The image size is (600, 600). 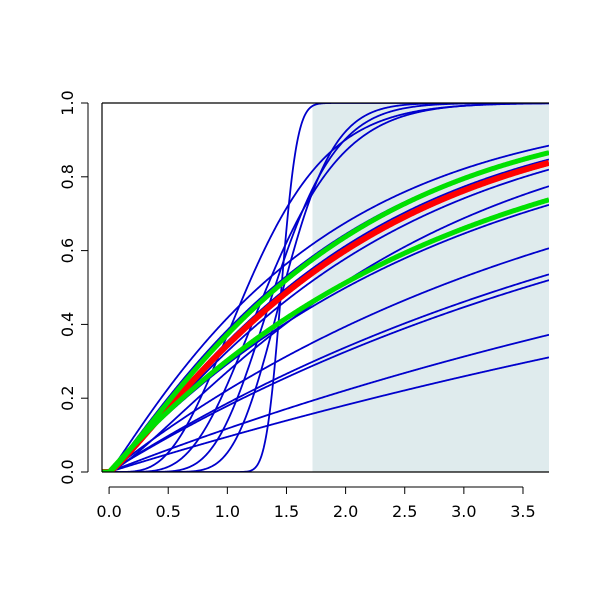 What do you see at coordinates (167, 511) in the screenshot?
I see `x-tick-label: 0.5` at bounding box center [167, 511].